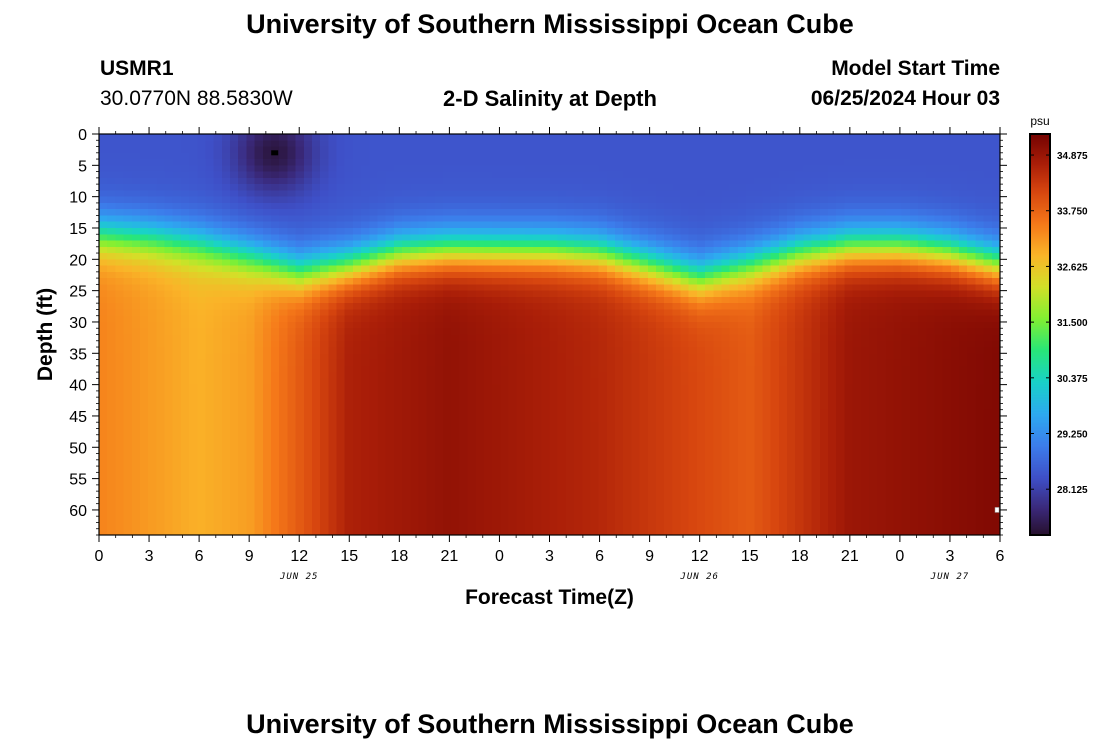  What do you see at coordinates (299, 577) in the screenshot?
I see `x-date-label: JUN 25` at bounding box center [299, 577].